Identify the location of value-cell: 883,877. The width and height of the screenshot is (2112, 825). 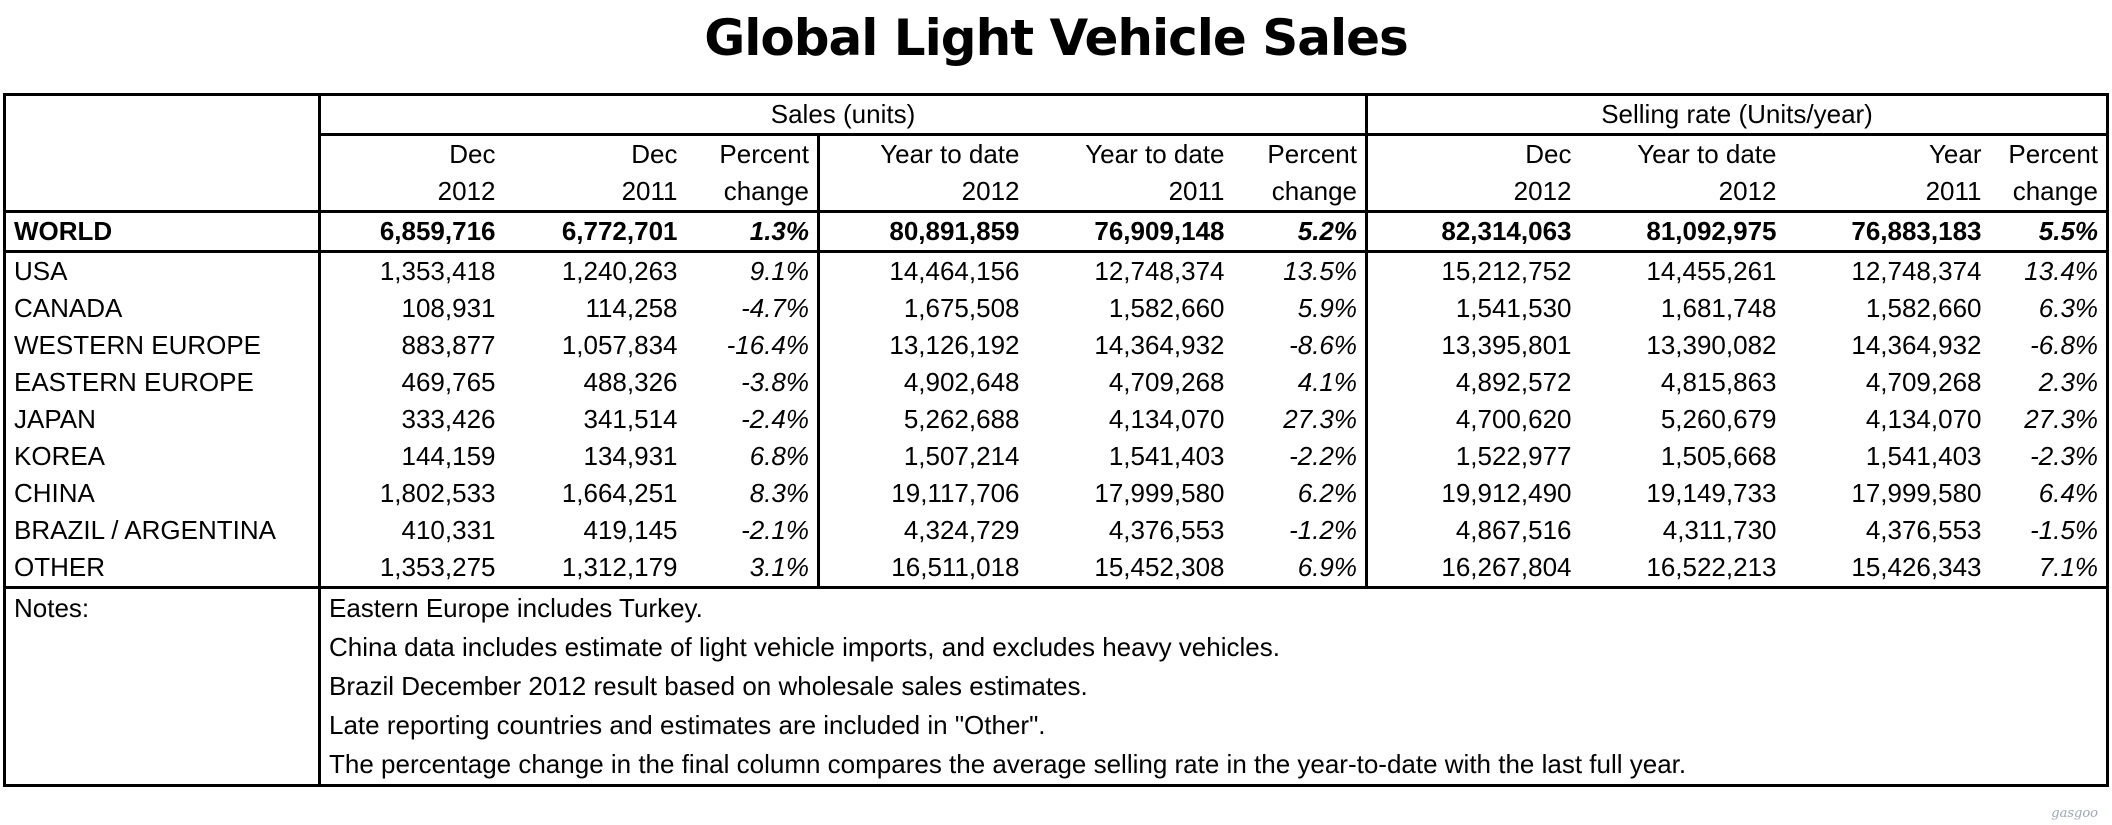
(448, 345).